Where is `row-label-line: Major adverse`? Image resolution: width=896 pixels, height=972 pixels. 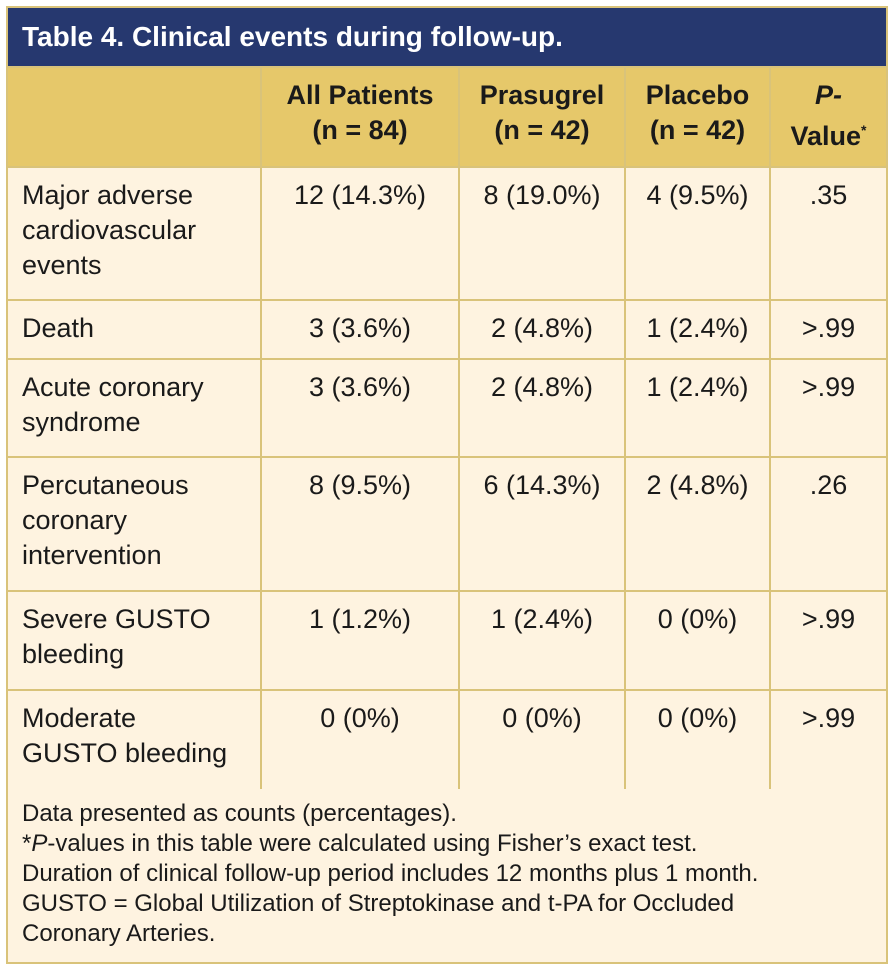 row-label-line: Major adverse is located at coordinates (108, 195).